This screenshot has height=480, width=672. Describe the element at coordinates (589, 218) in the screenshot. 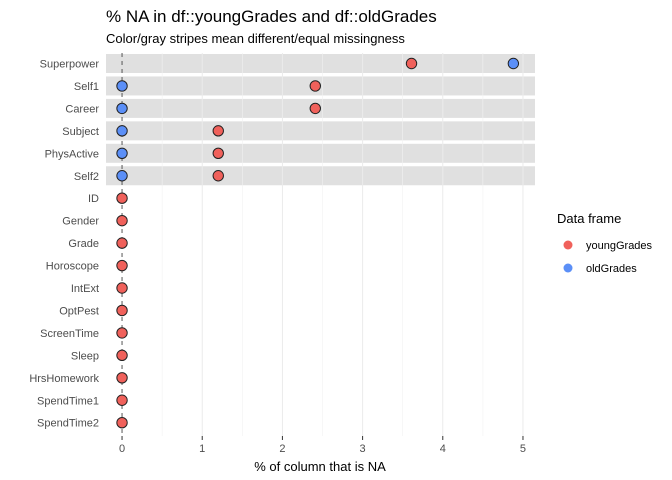

I see `legend-title: Data frame` at that location.